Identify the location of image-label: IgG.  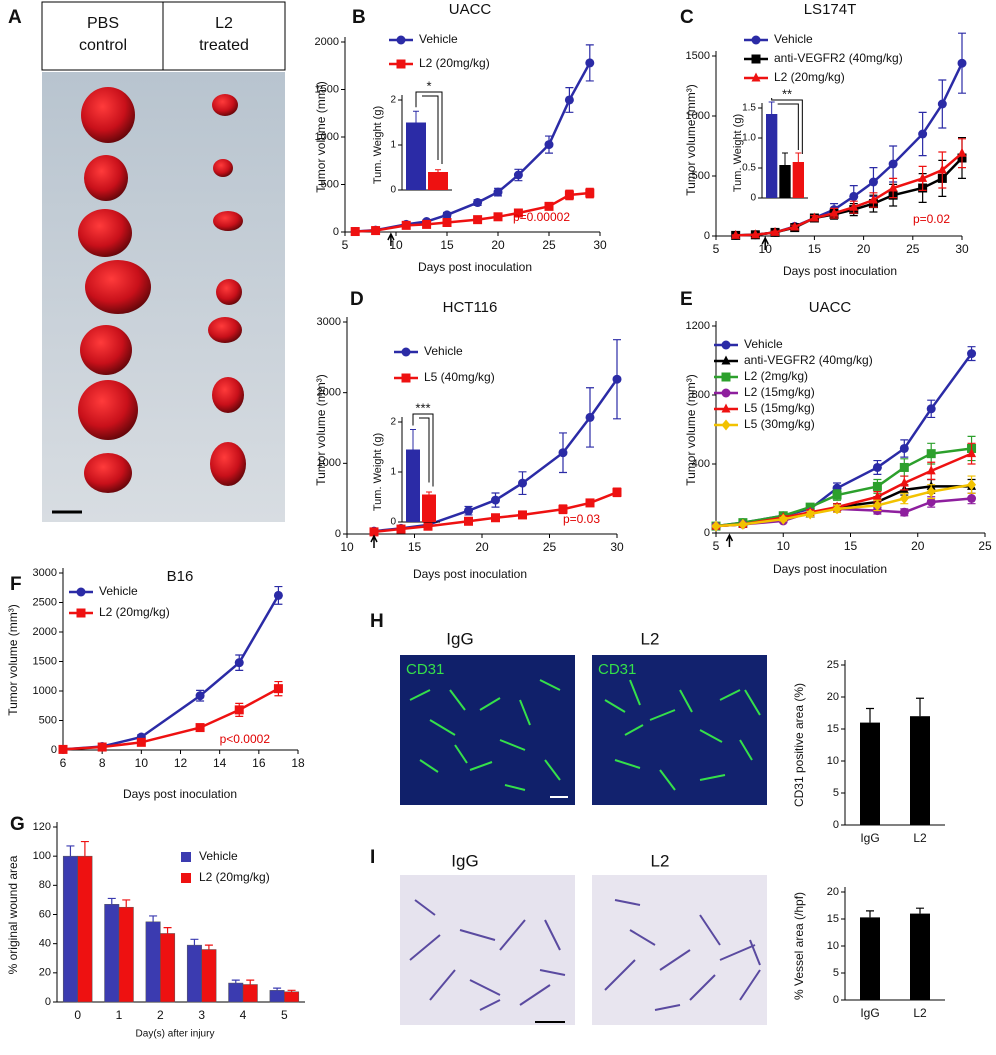
(464, 860).